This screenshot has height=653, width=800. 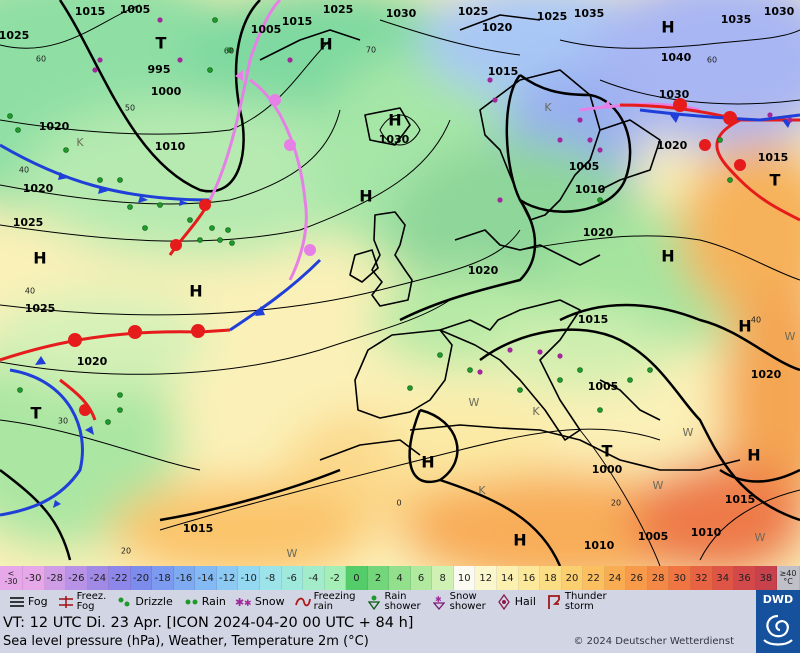 What do you see at coordinates (63, 421) in the screenshot?
I see `minor-label: 30` at bounding box center [63, 421].